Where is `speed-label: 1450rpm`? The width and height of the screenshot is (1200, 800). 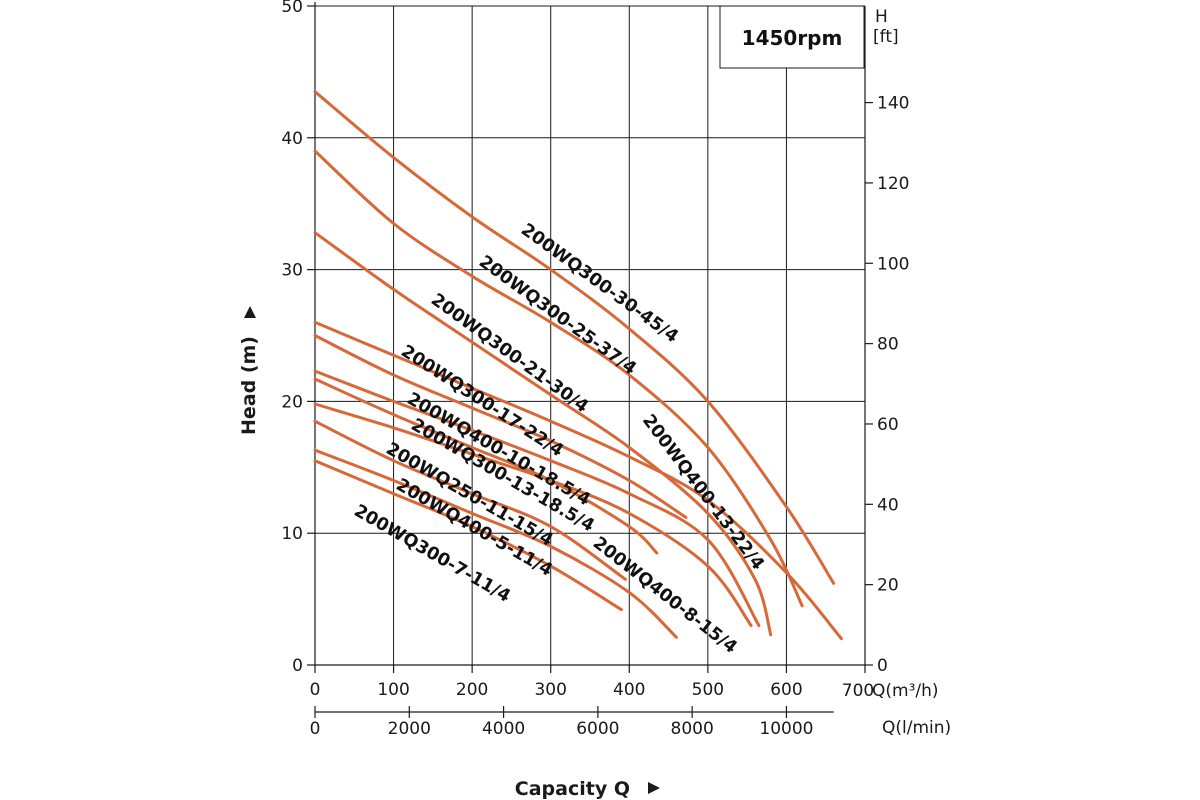 speed-label: 1450rpm is located at coordinates (792, 38).